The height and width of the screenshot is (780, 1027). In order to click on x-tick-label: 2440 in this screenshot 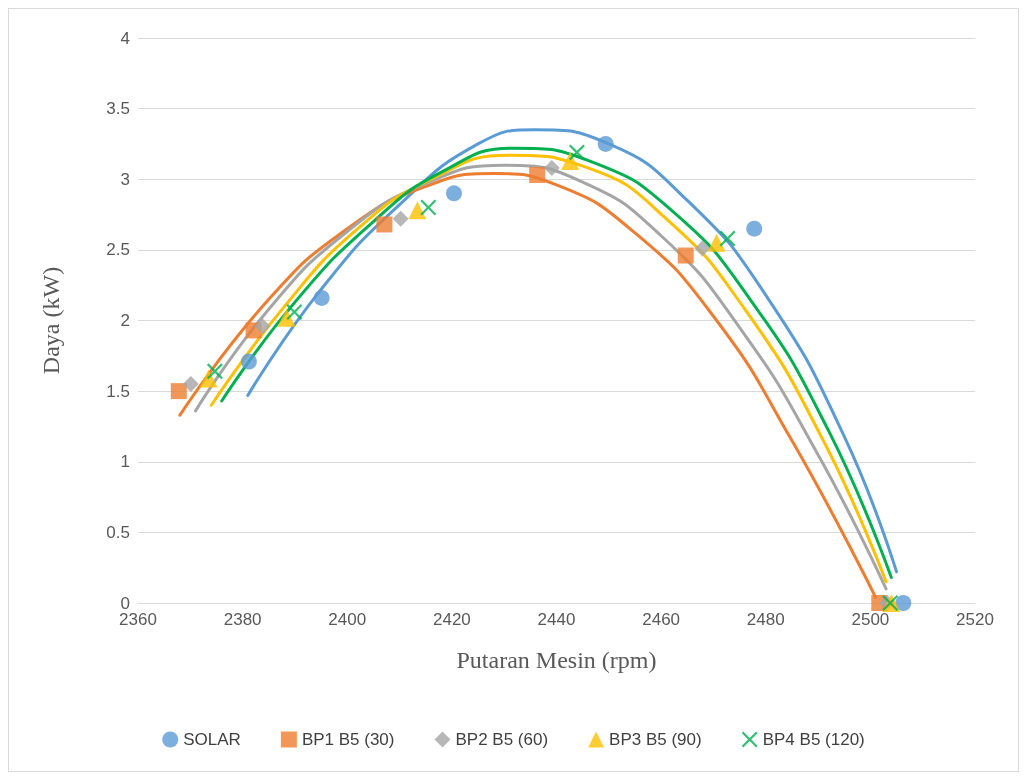, I will do `click(556, 619)`.